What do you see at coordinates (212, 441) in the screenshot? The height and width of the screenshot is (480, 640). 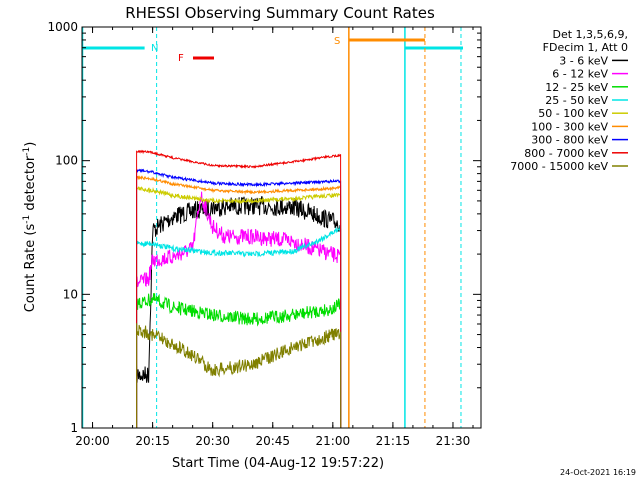 I see `x-tick-label: 20:30` at bounding box center [212, 441].